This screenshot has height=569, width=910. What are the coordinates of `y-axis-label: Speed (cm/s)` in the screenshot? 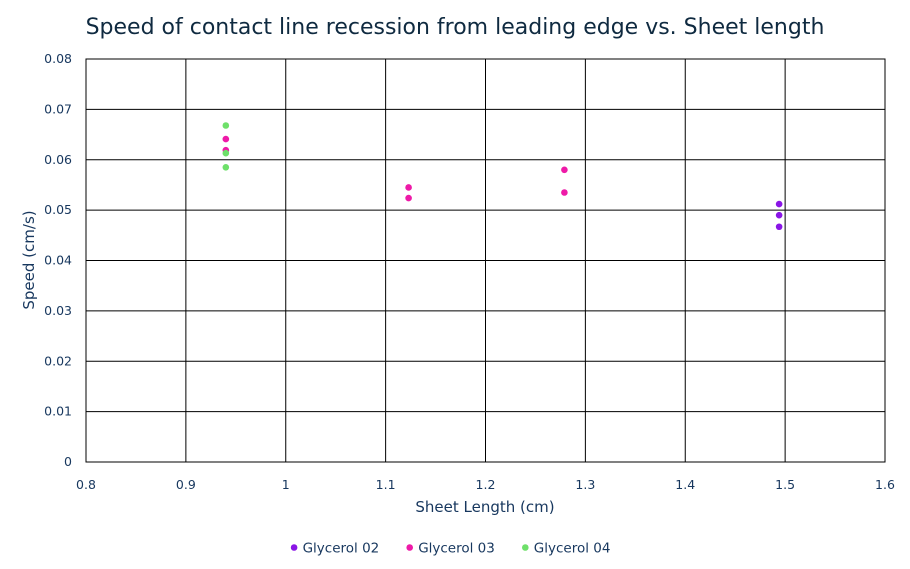 It's located at (29, 259).